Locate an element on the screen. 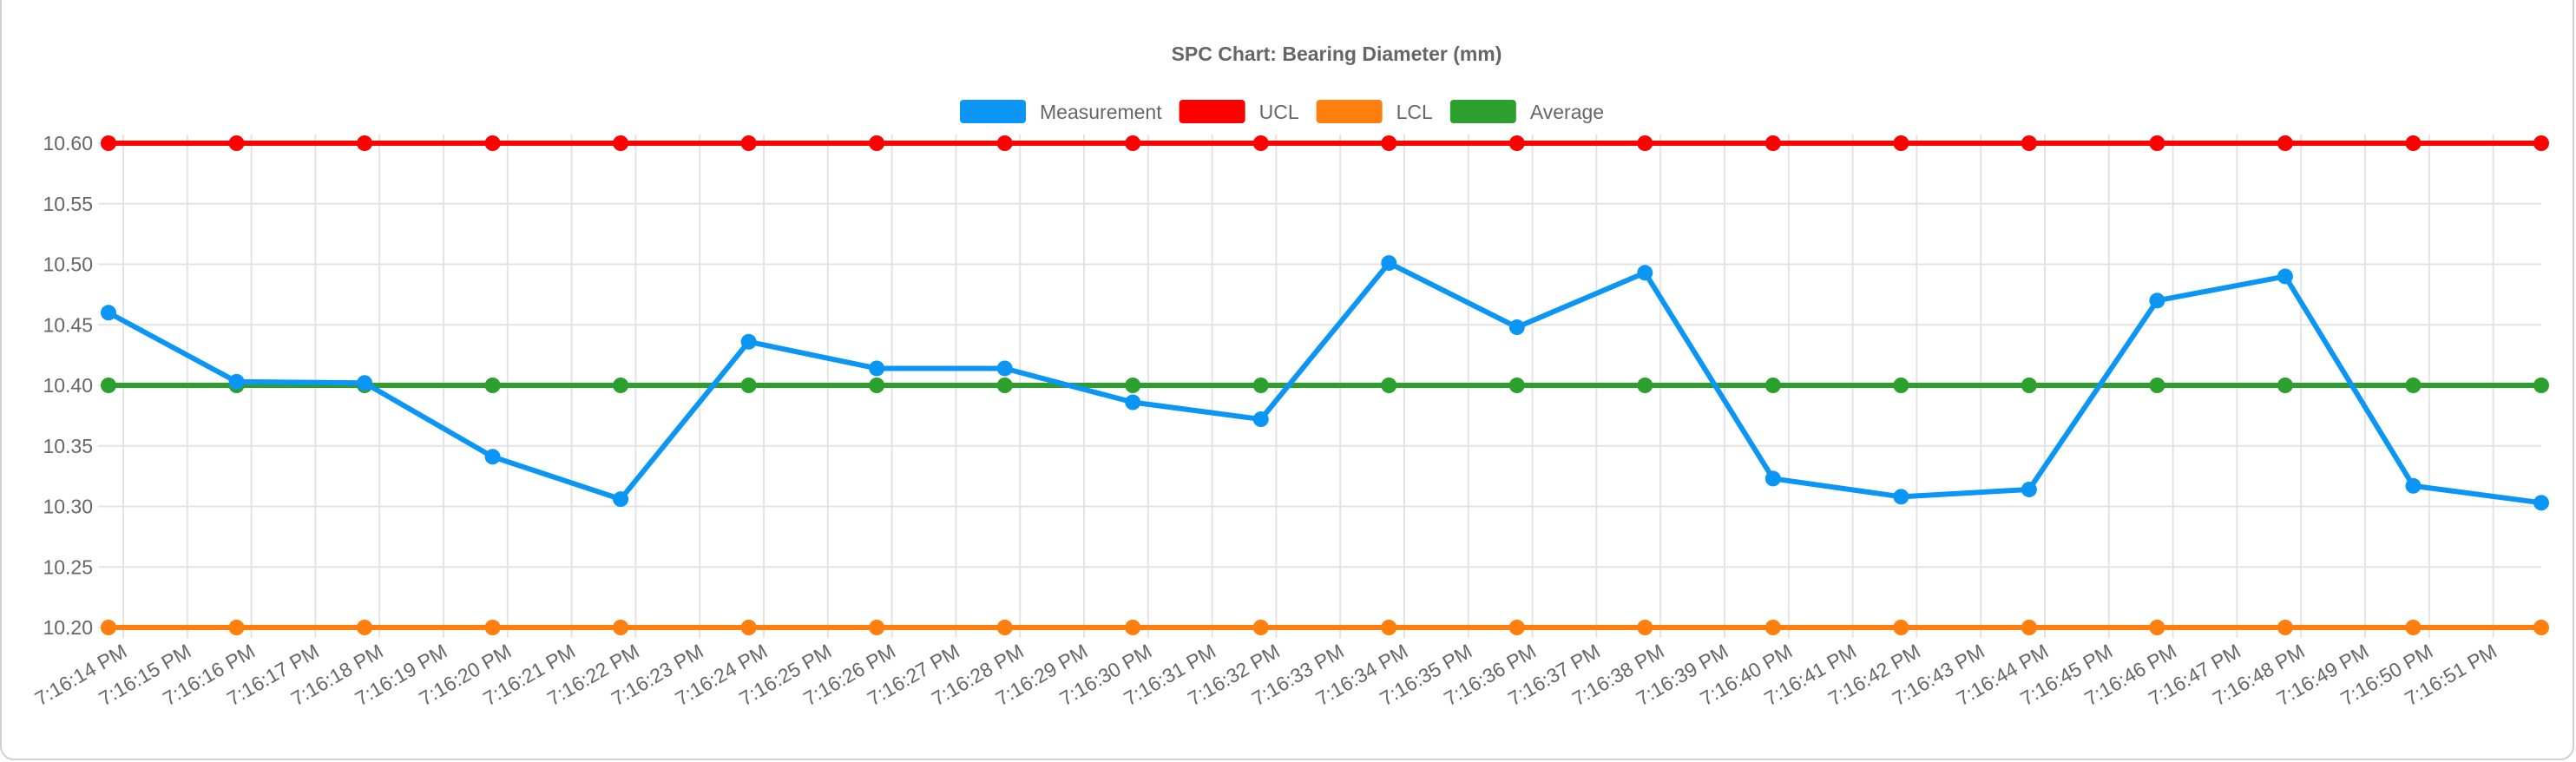  legend-label: UCL is located at coordinates (1279, 112).